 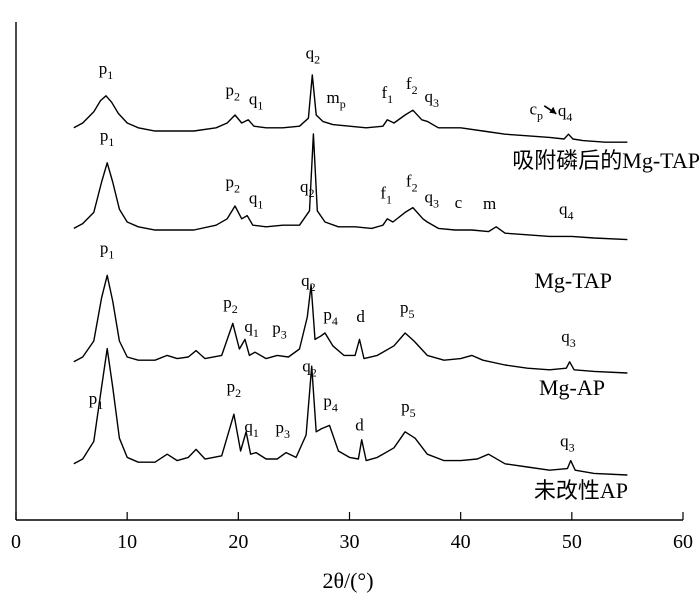 I want to click on peak-label-4-9: q3, so click(x=567, y=443).